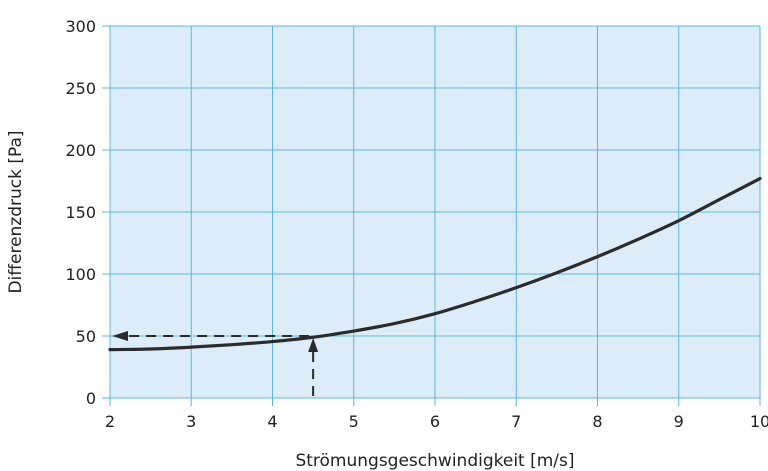  Describe the element at coordinates (679, 421) in the screenshot. I see `x-tick-label: 9` at that location.